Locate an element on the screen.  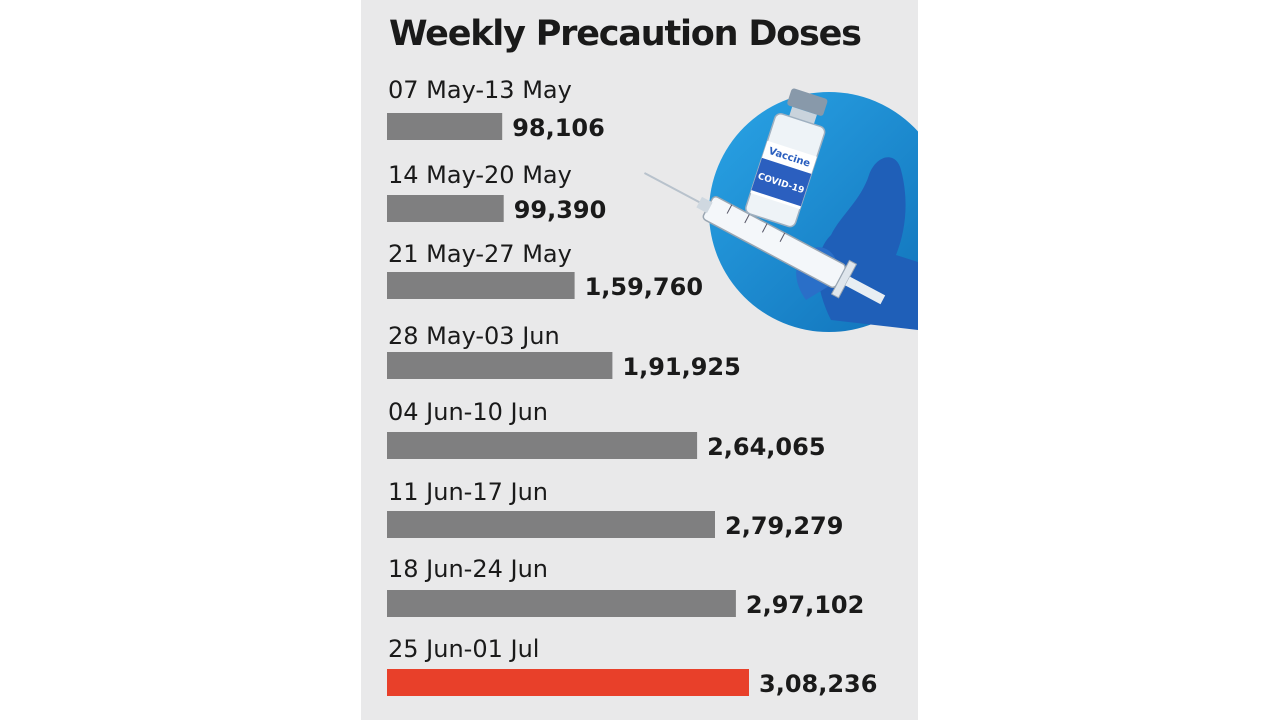
category-label: 21 May-27 May is located at coordinates (480, 254).